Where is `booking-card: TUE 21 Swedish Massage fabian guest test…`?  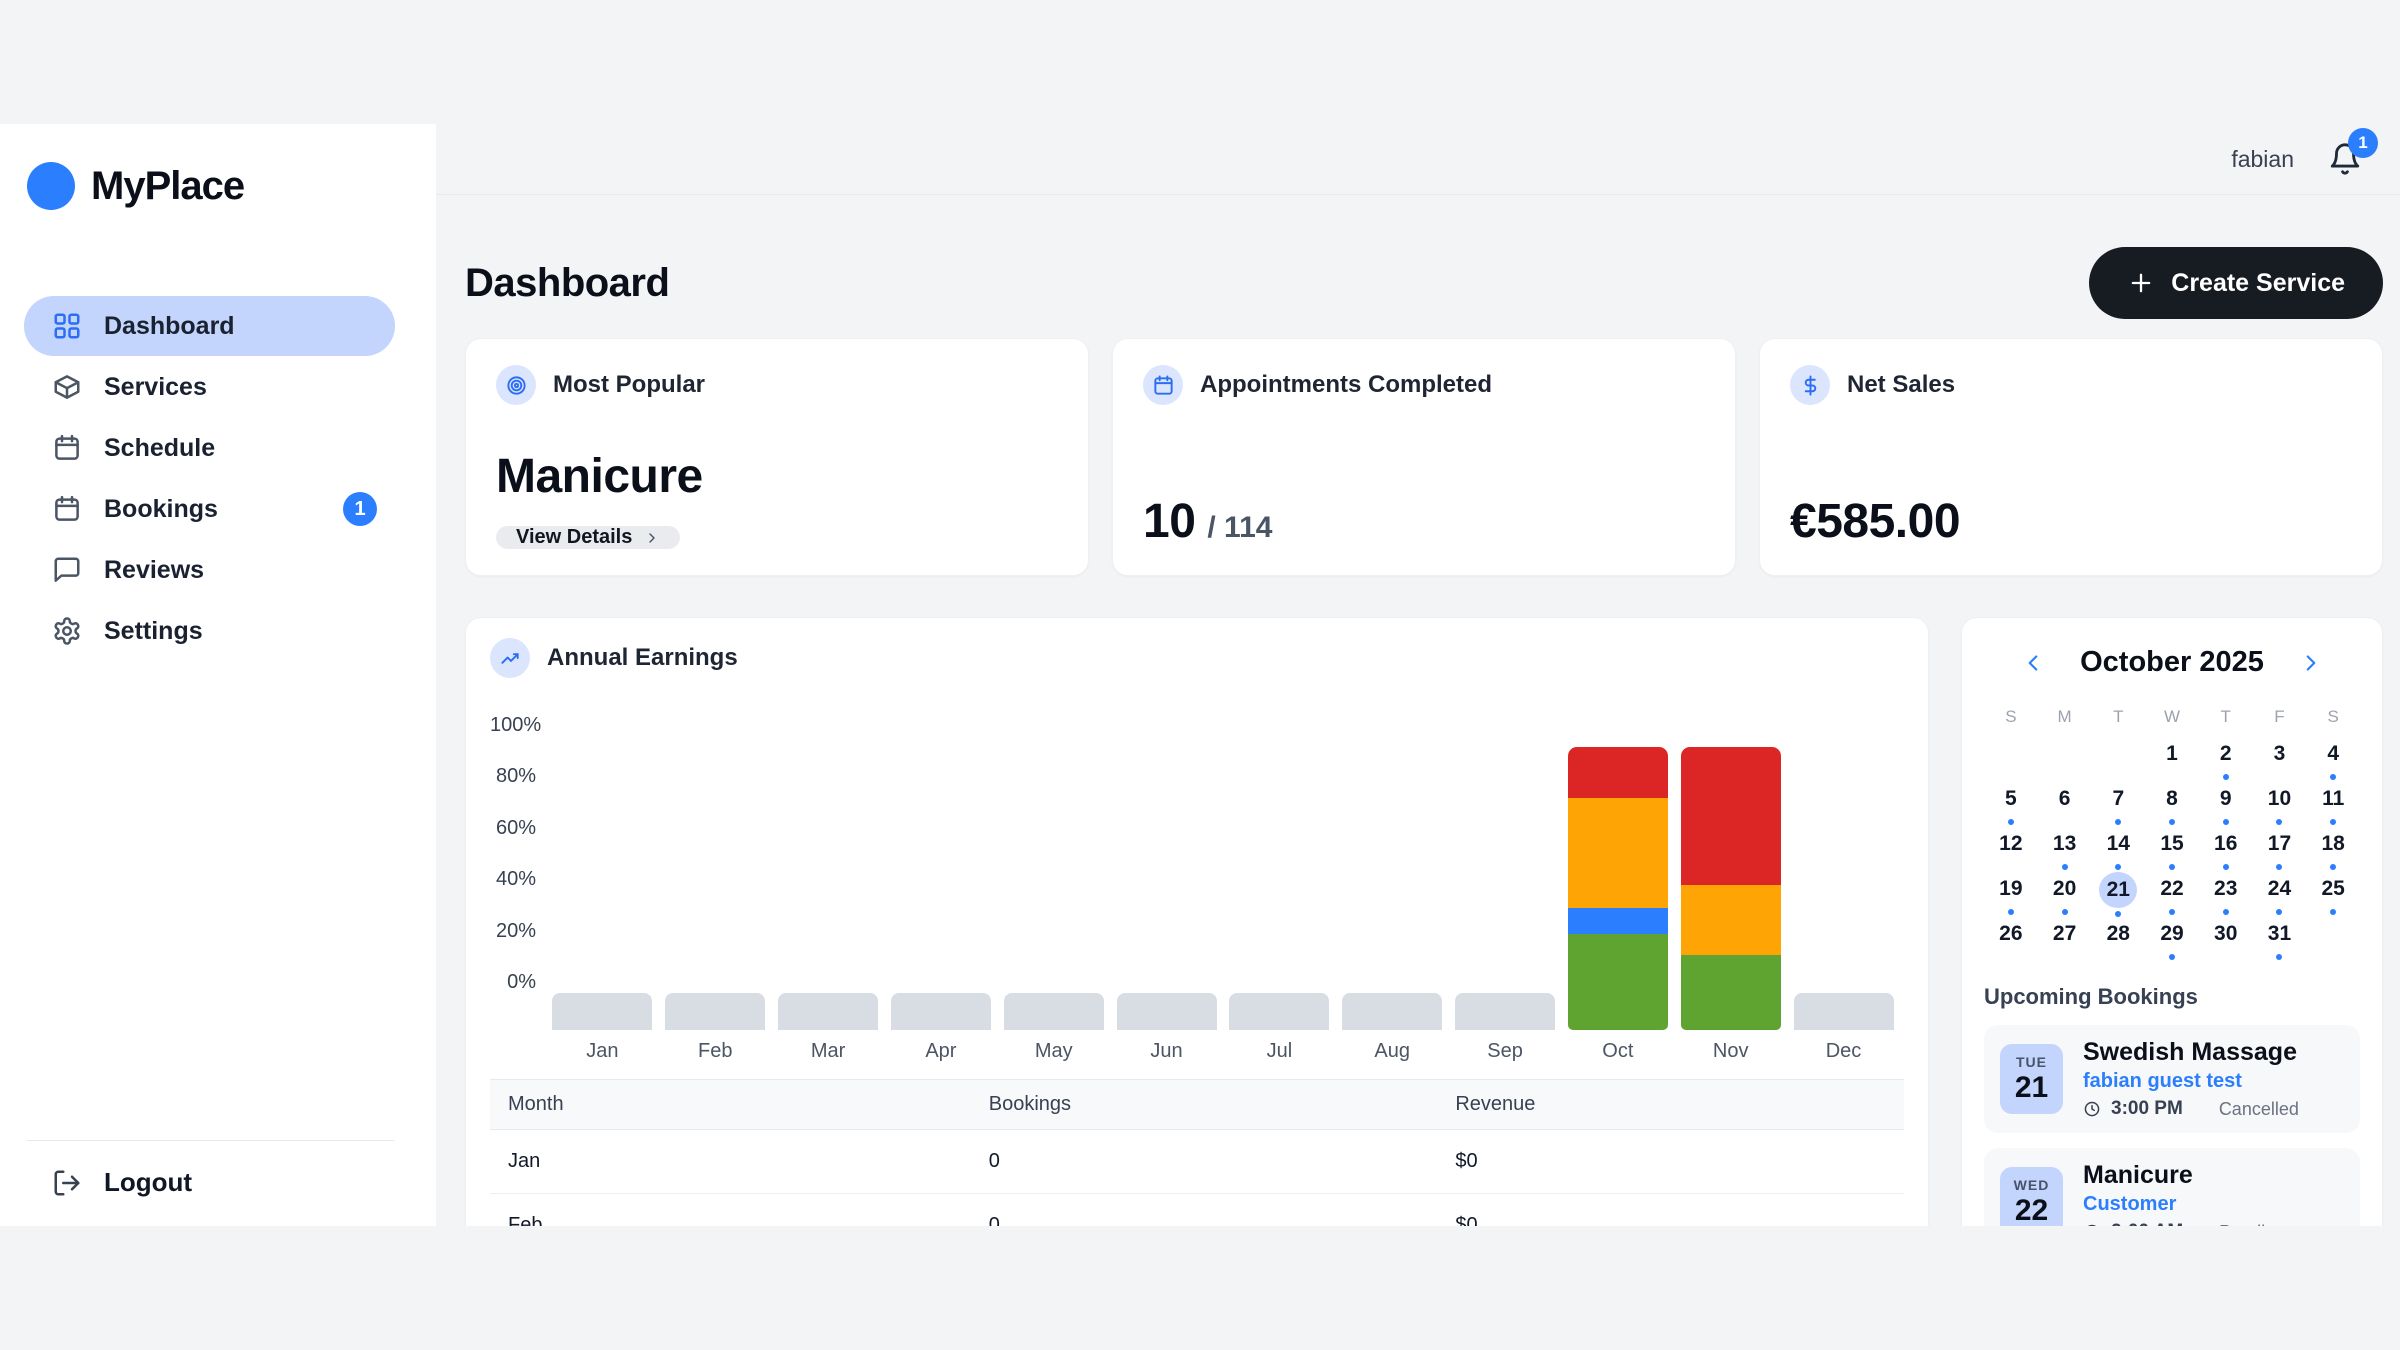
booking-card: TUE 21 Swedish Massage fabian guest test… is located at coordinates (2172, 1079).